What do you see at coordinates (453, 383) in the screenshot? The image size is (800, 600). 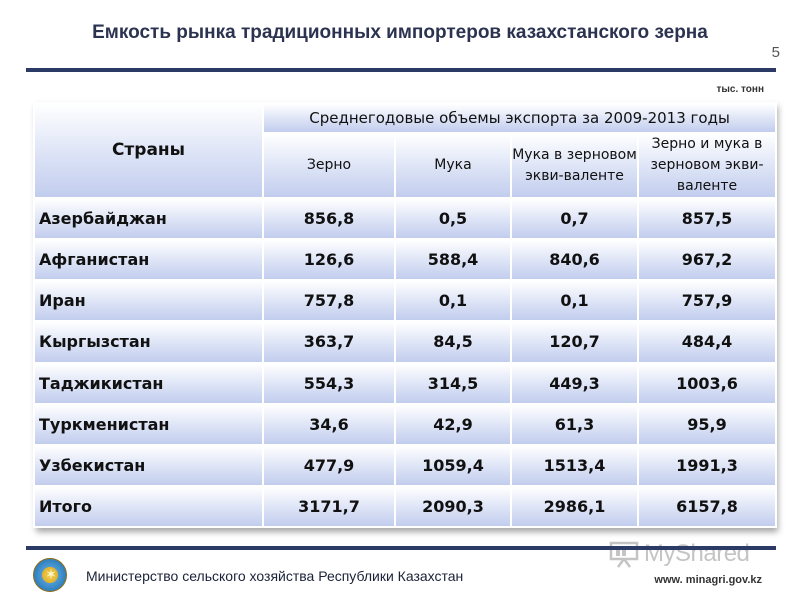 I see `row-value: 314,5` at bounding box center [453, 383].